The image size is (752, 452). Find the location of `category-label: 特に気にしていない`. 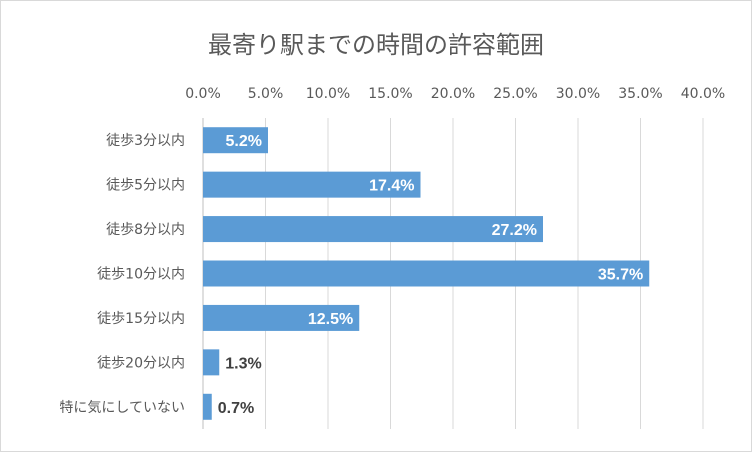

category-label: 特に気にしていない is located at coordinates (122, 408).